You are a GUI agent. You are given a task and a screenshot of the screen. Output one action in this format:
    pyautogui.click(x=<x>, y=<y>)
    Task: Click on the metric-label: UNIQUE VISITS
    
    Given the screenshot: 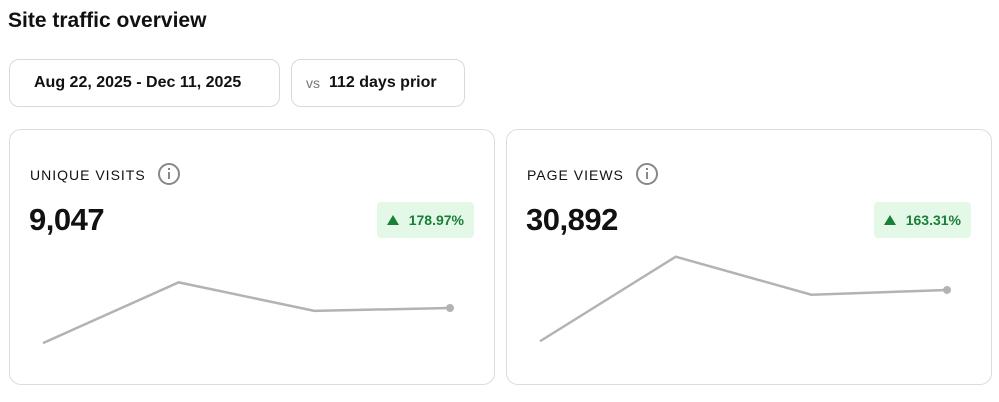 What is the action you would take?
    pyautogui.click(x=88, y=175)
    